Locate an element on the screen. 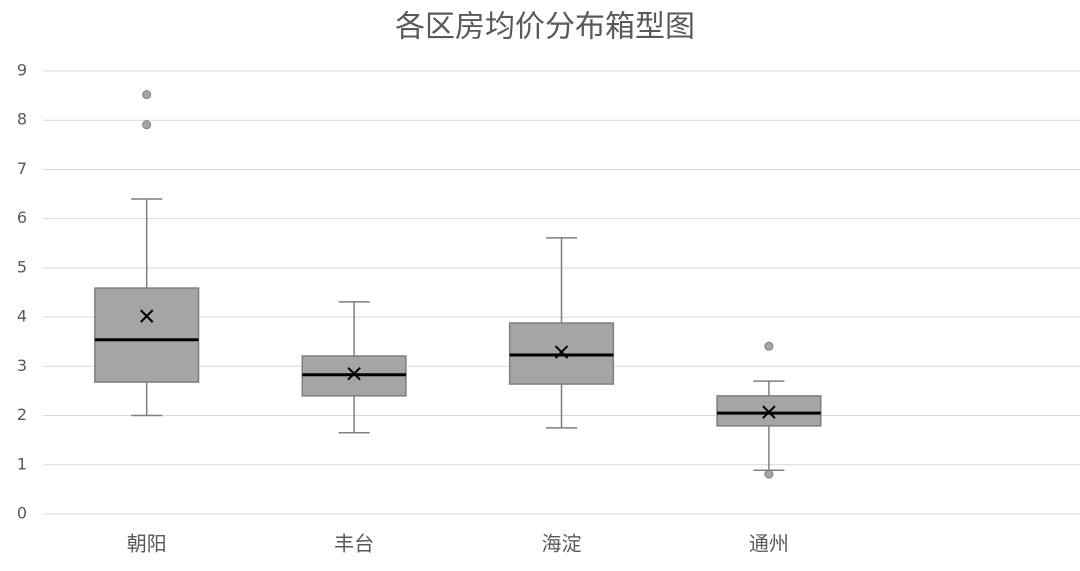 The width and height of the screenshot is (1080, 571). y-tick-label: 0 is located at coordinates (22, 513).